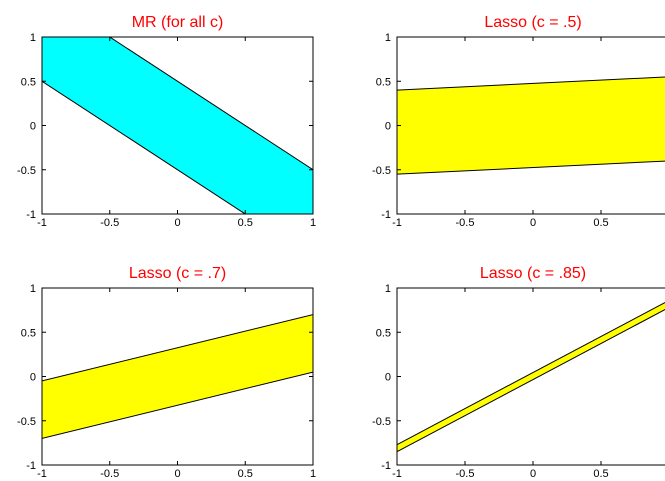 The width and height of the screenshot is (665, 481). What do you see at coordinates (532, 22) in the screenshot?
I see `chart-title: Lasso (c = .5)` at bounding box center [532, 22].